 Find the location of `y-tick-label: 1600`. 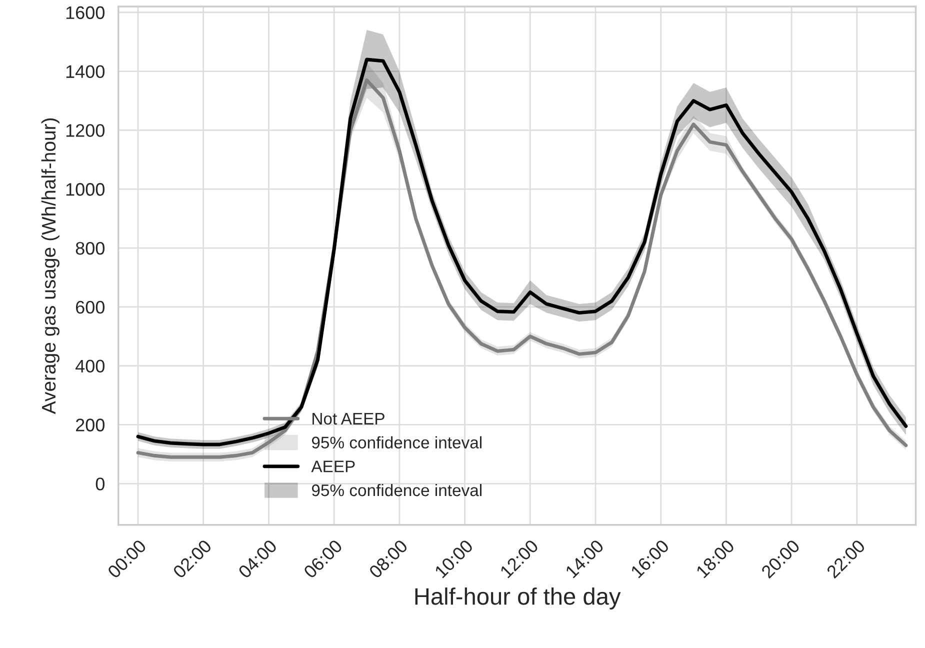

y-tick-label: 1600 is located at coordinates (85, 13).